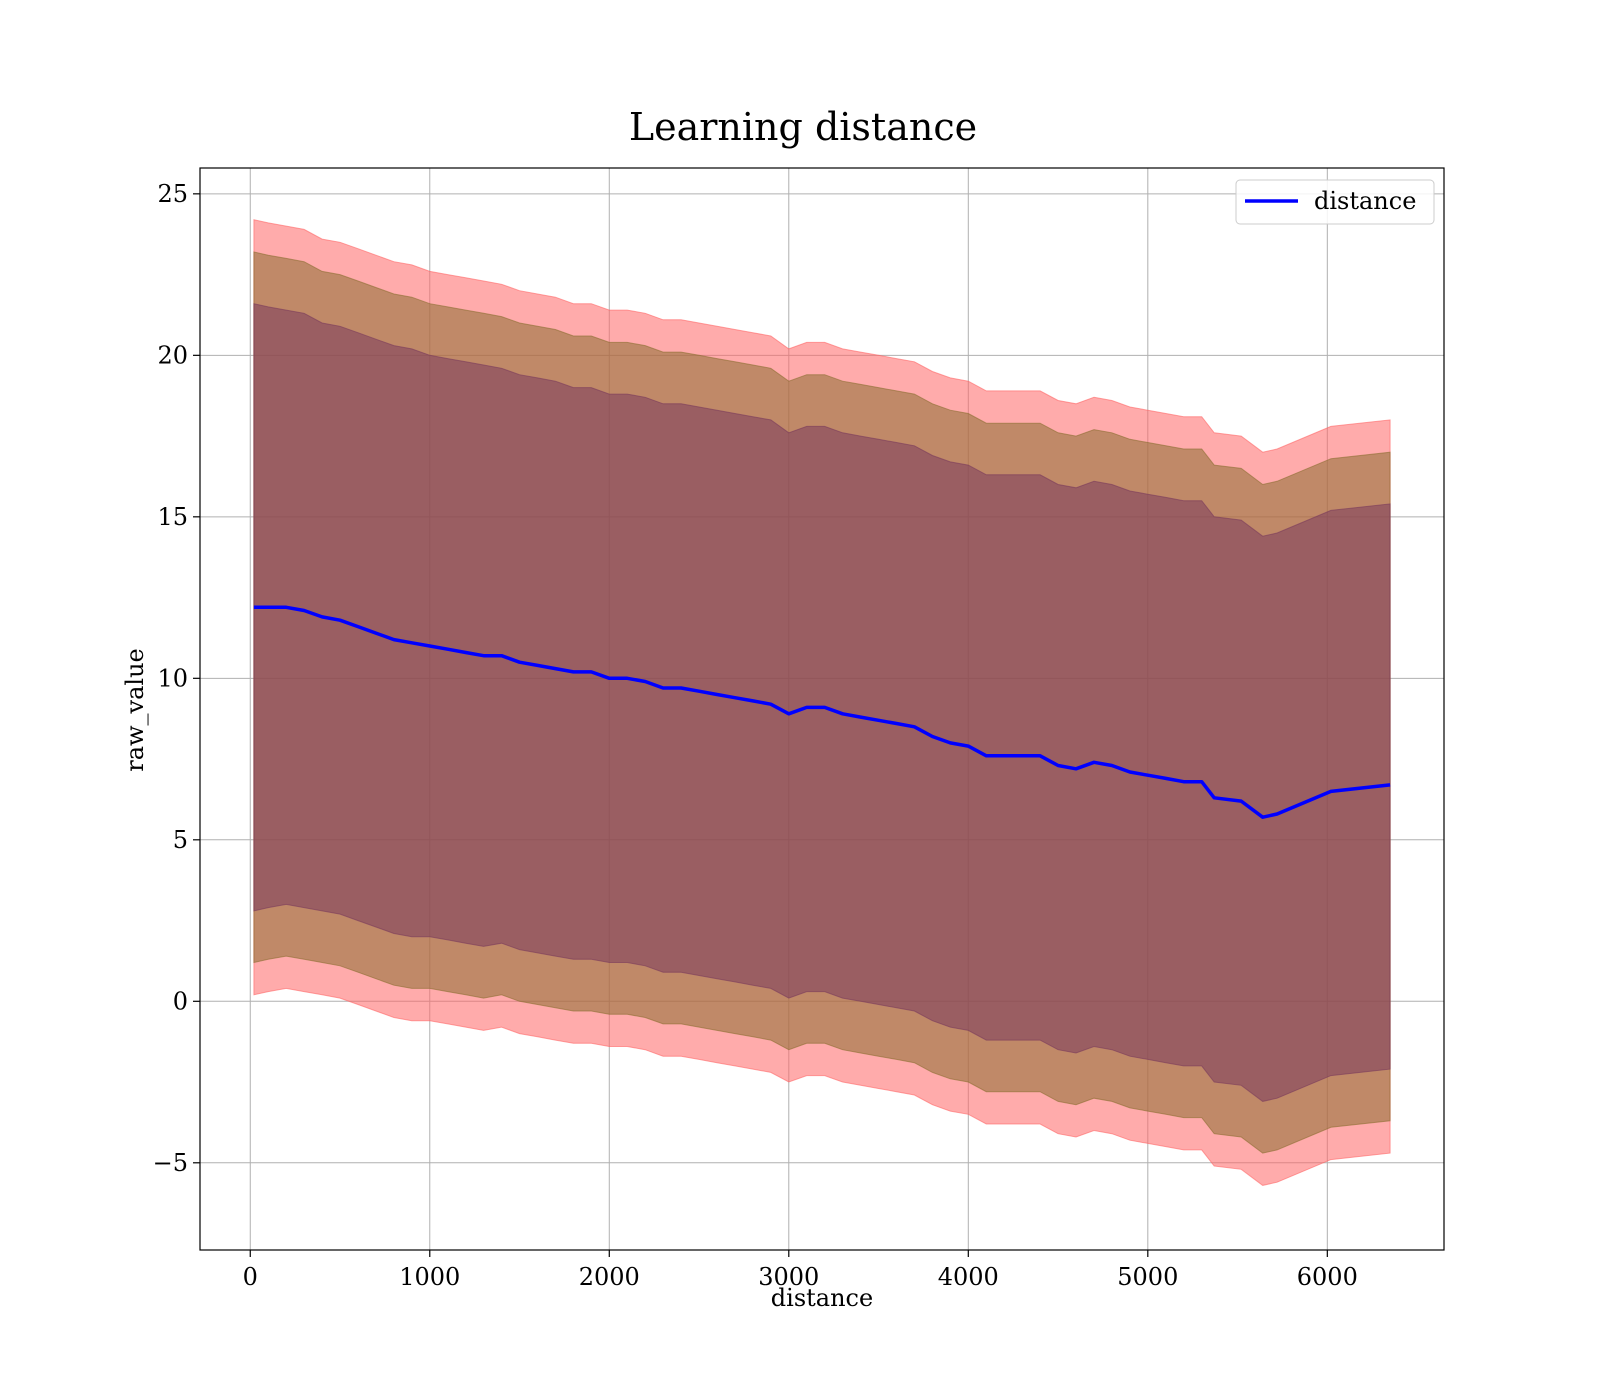  I want to click on x-axis-label: distance, so click(822, 1298).